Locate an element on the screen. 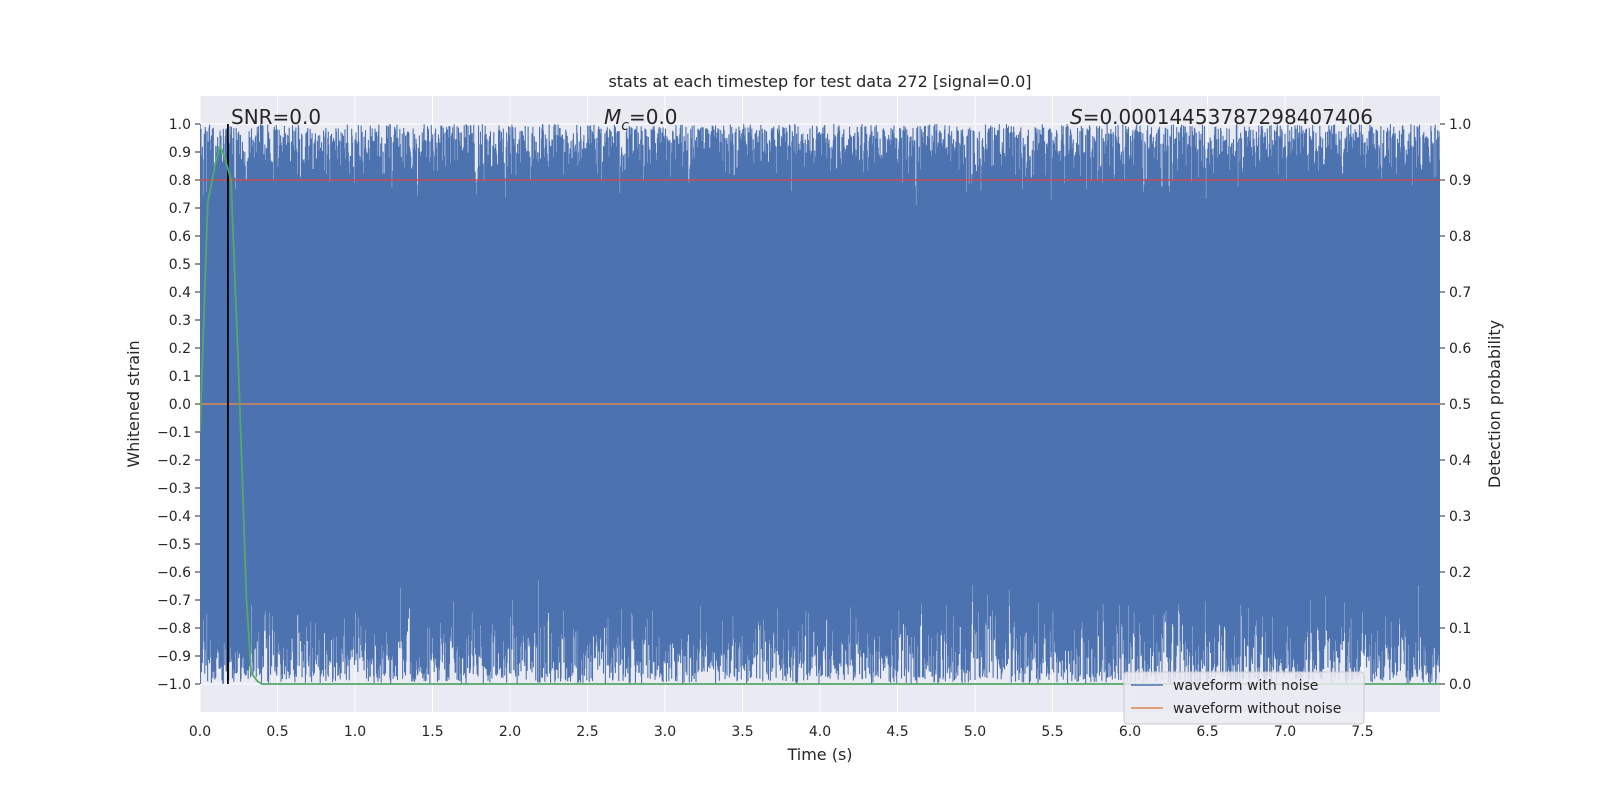  y-right-tick-label: 0.9 is located at coordinates (1460, 181).